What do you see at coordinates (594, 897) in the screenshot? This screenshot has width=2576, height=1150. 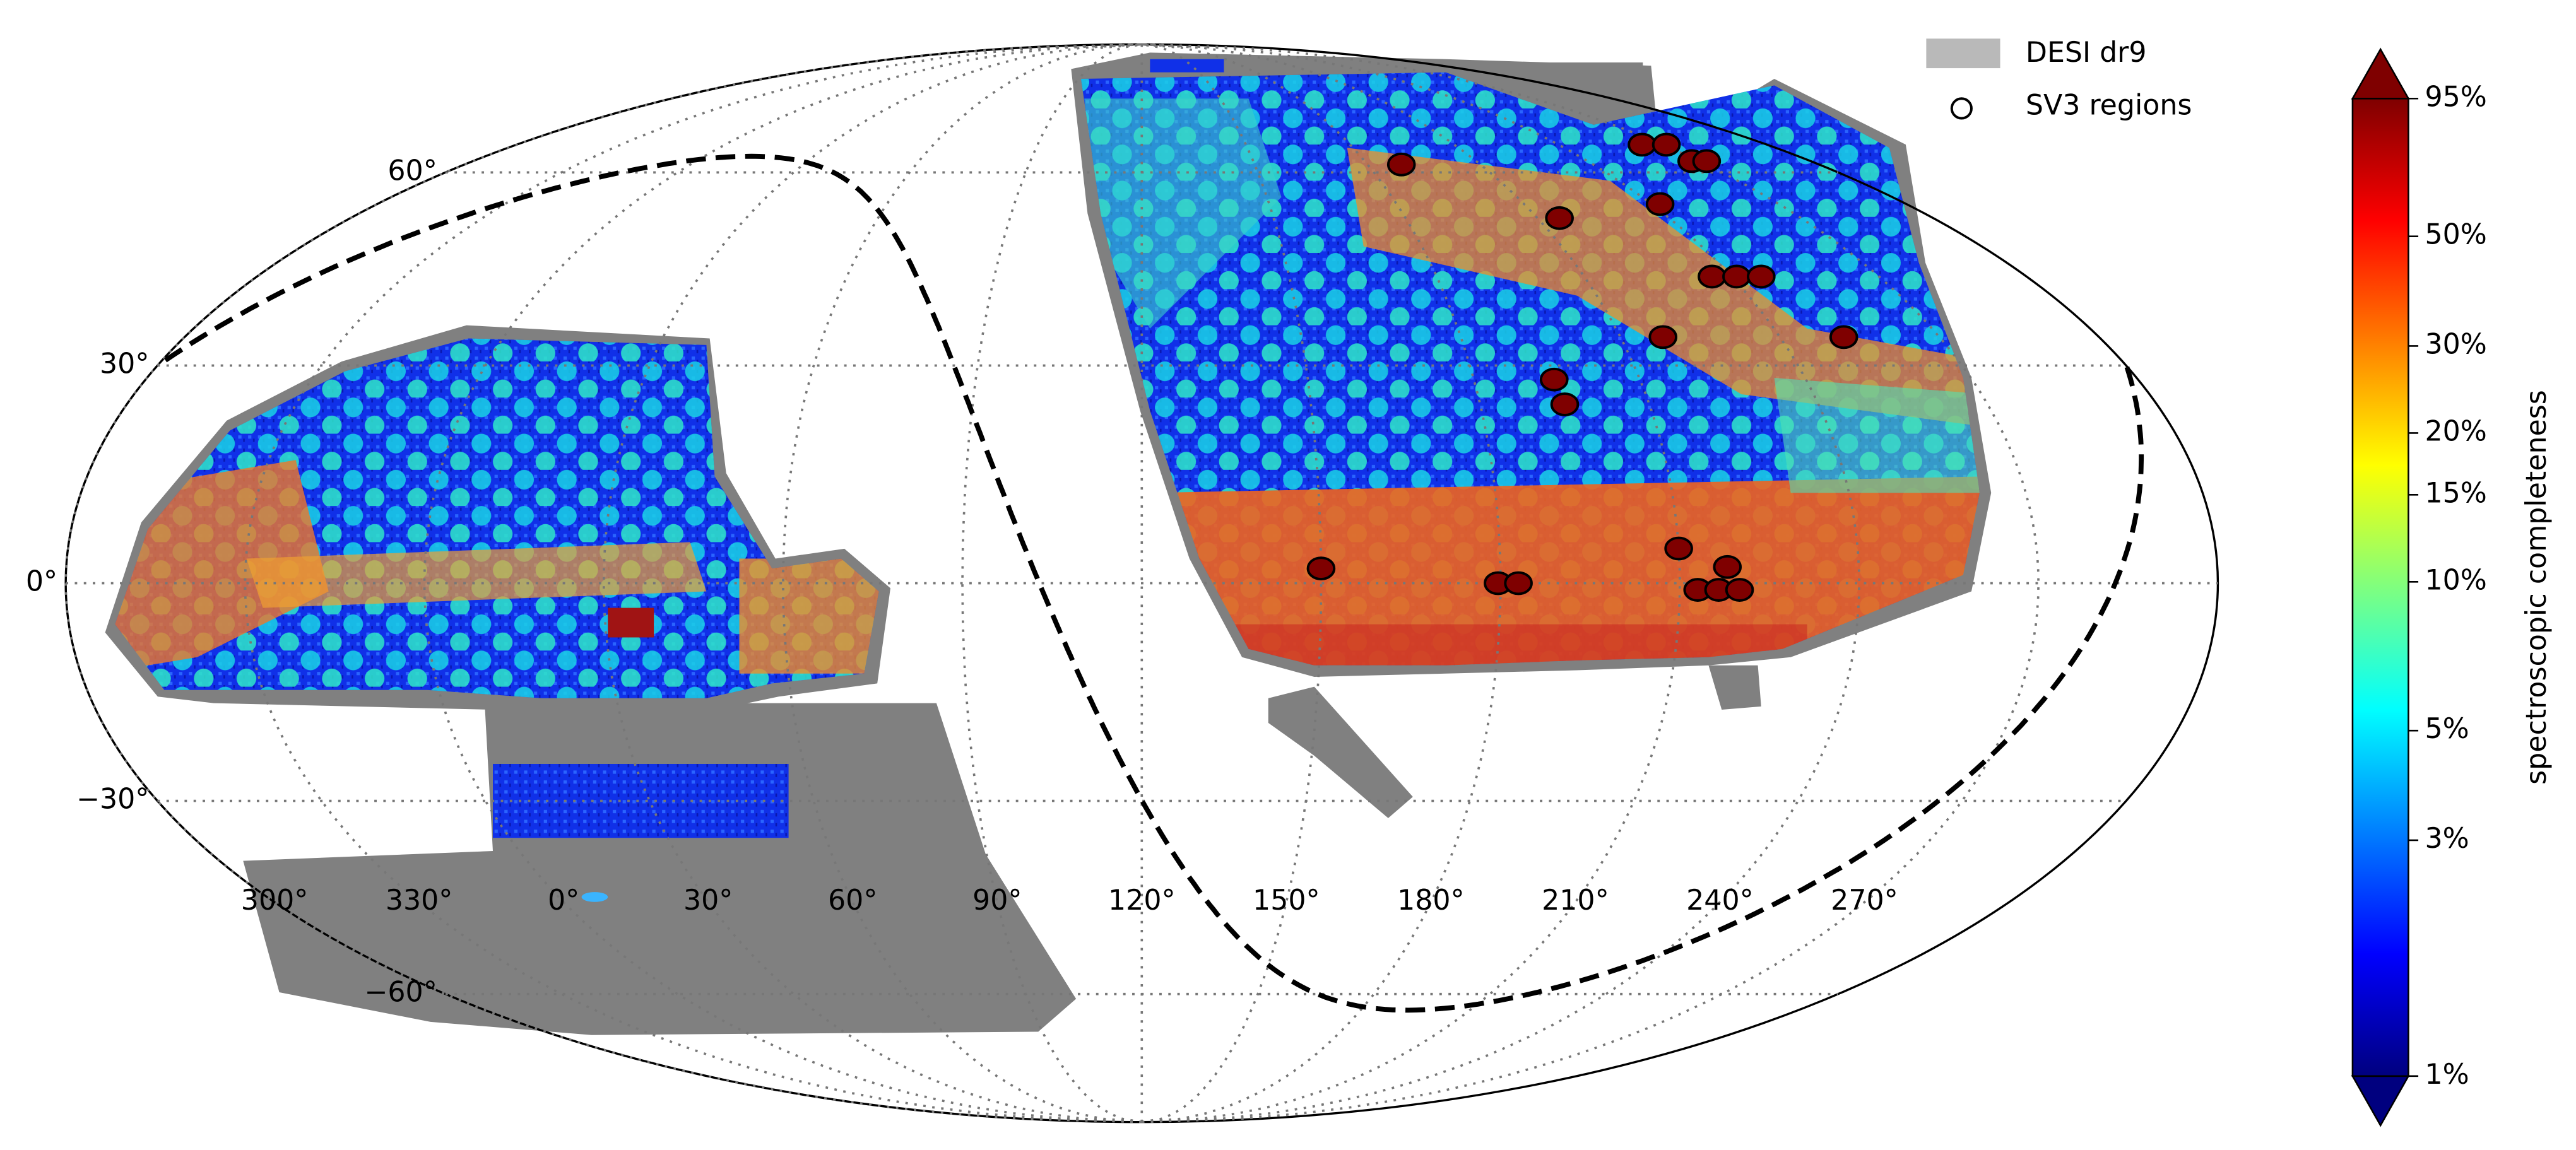 I see `completeness-patch` at bounding box center [594, 897].